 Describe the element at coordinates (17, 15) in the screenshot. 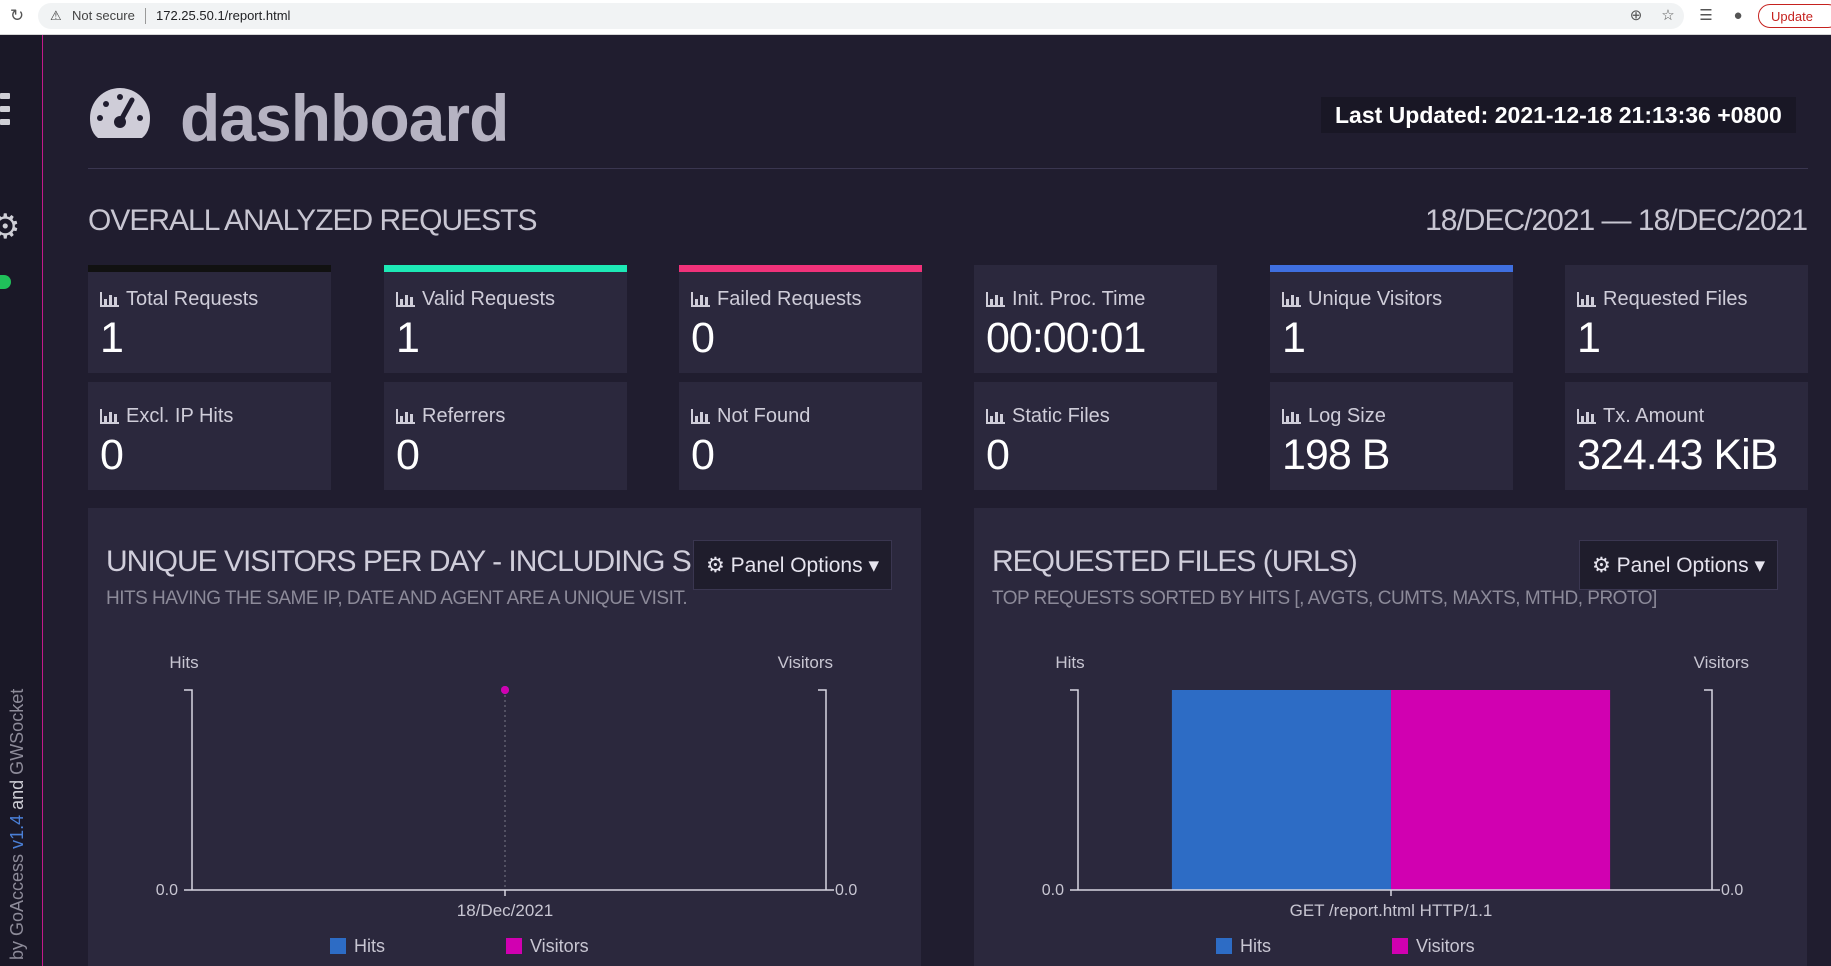

I see `reload-icon: ↻` at that location.